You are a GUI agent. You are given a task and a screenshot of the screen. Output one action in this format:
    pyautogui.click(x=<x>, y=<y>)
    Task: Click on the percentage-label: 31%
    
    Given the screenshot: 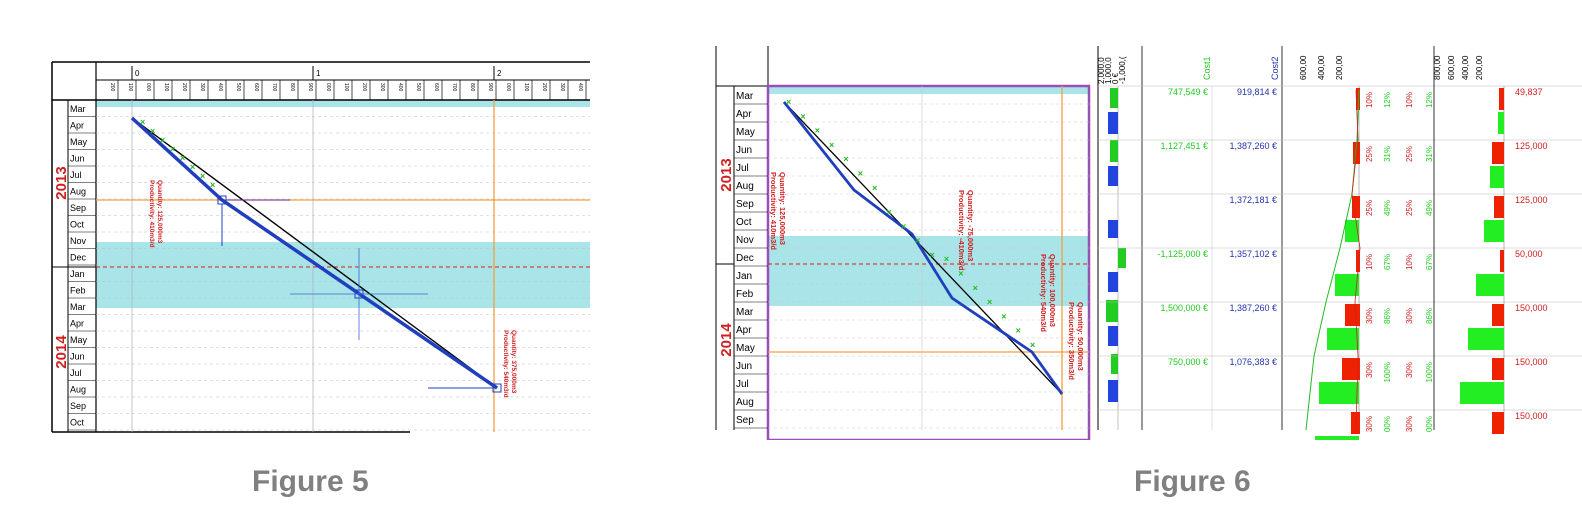 What is the action you would take?
    pyautogui.click(x=1429, y=154)
    